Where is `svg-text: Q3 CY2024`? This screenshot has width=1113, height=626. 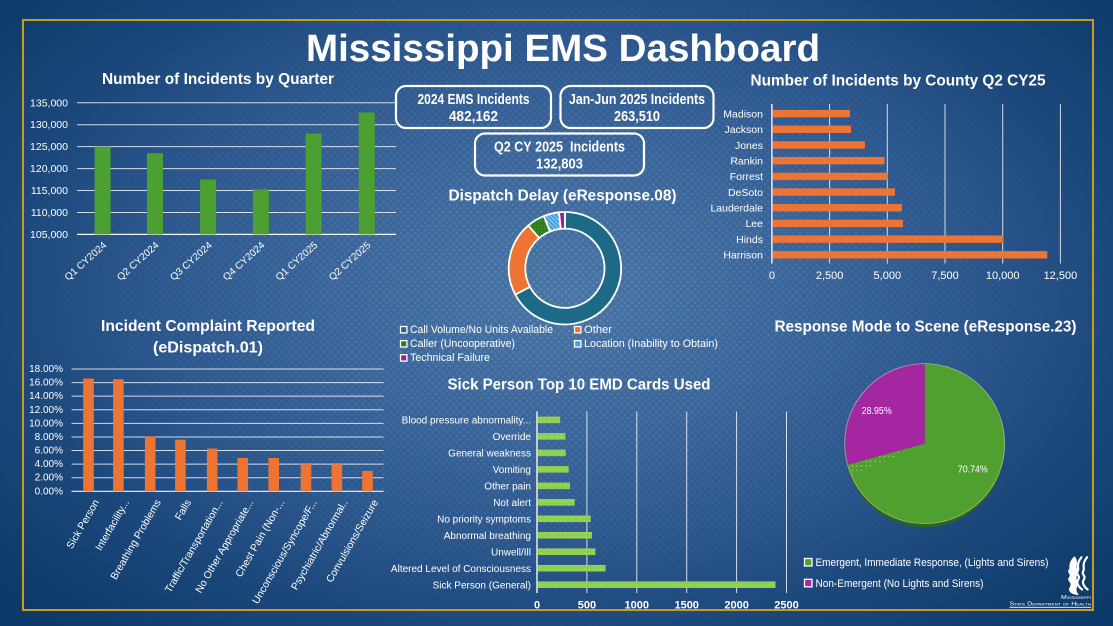 svg-text: Q3 CY2024 is located at coordinates (191, 261).